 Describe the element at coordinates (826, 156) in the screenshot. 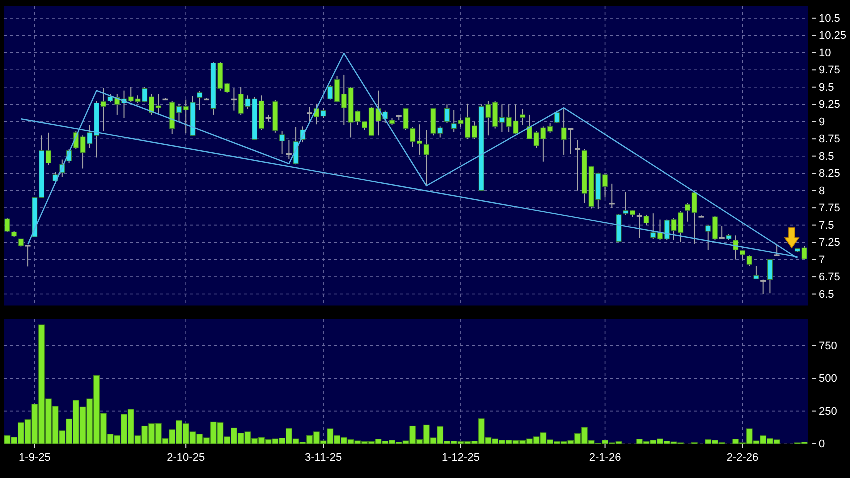

I see `y-tick-label: 8.5` at that location.